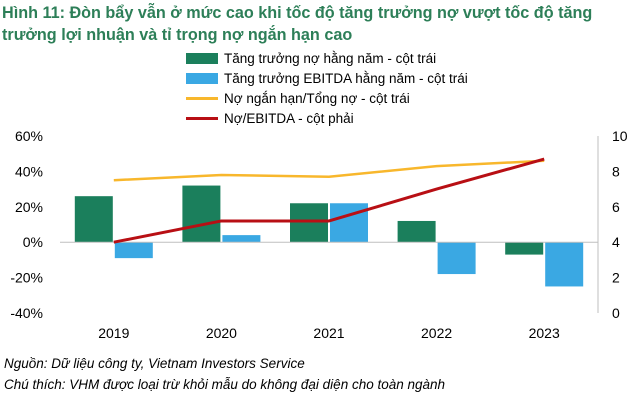 The width and height of the screenshot is (642, 401). Describe the element at coordinates (620, 136) in the screenshot. I see `y-right-tick-label: 10` at that location.